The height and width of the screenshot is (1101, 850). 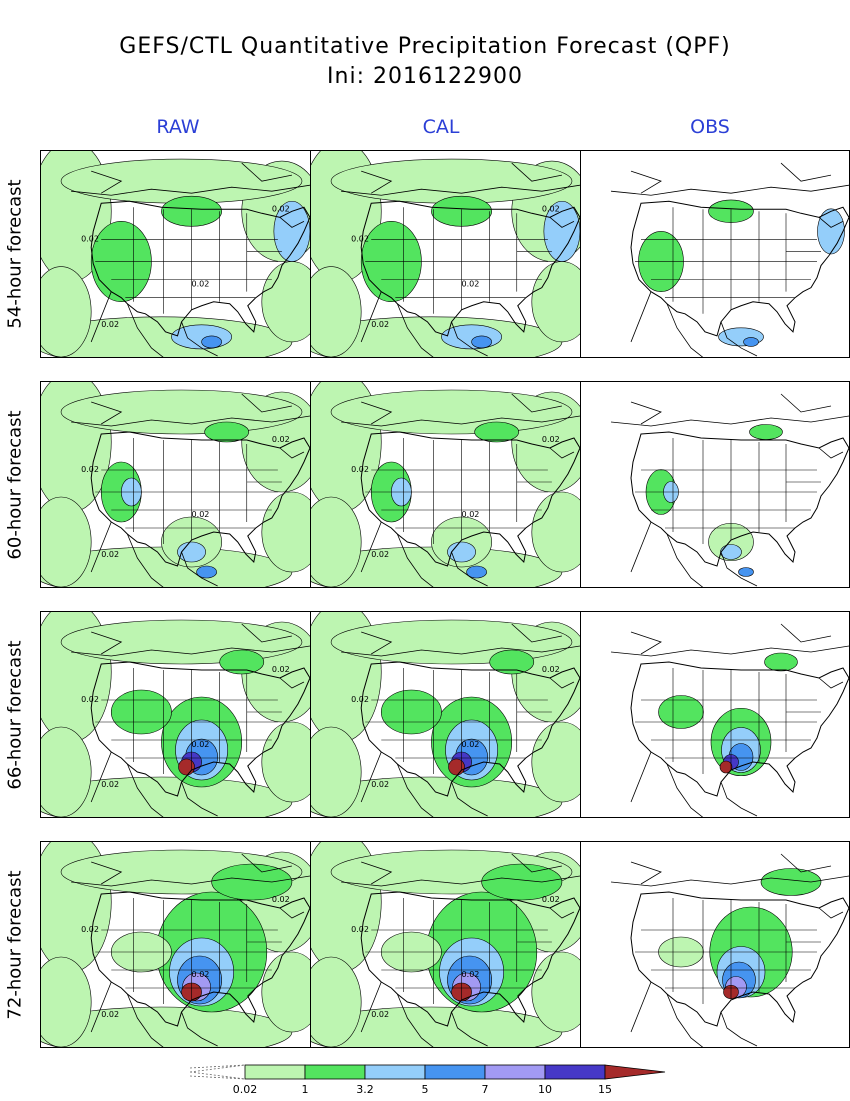 What do you see at coordinates (217, 1072) in the screenshot?
I see `legend-underflow-arrow` at bounding box center [217, 1072].